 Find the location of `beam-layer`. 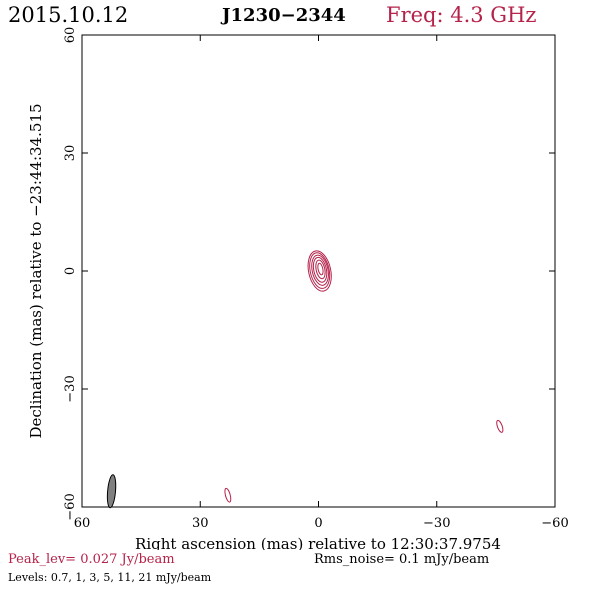

beam-layer is located at coordinates (111, 491).